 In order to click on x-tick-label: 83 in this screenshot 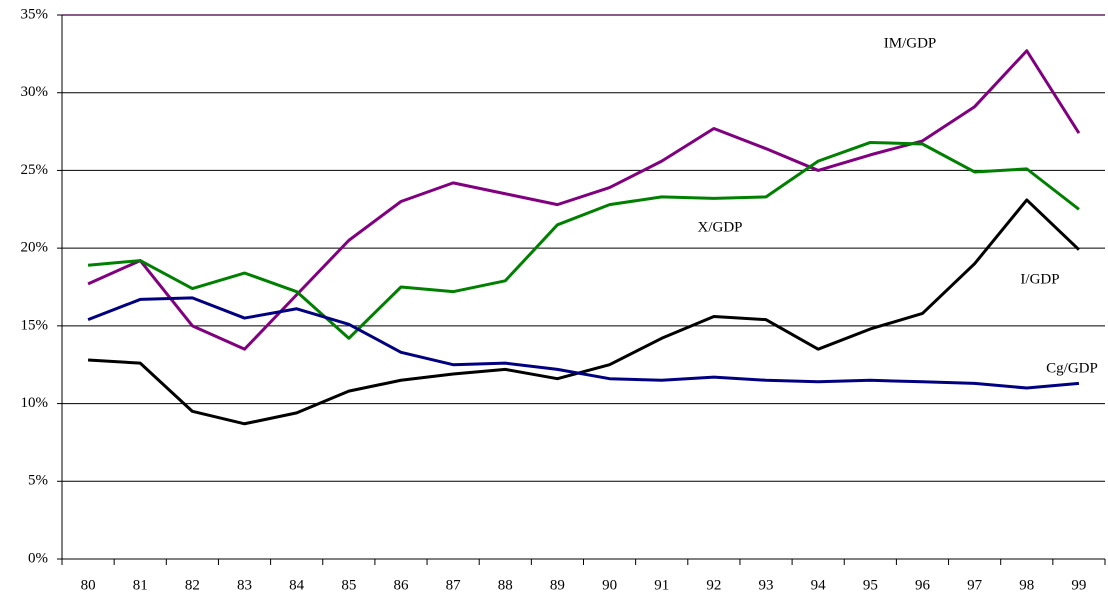, I will do `click(244, 585)`.